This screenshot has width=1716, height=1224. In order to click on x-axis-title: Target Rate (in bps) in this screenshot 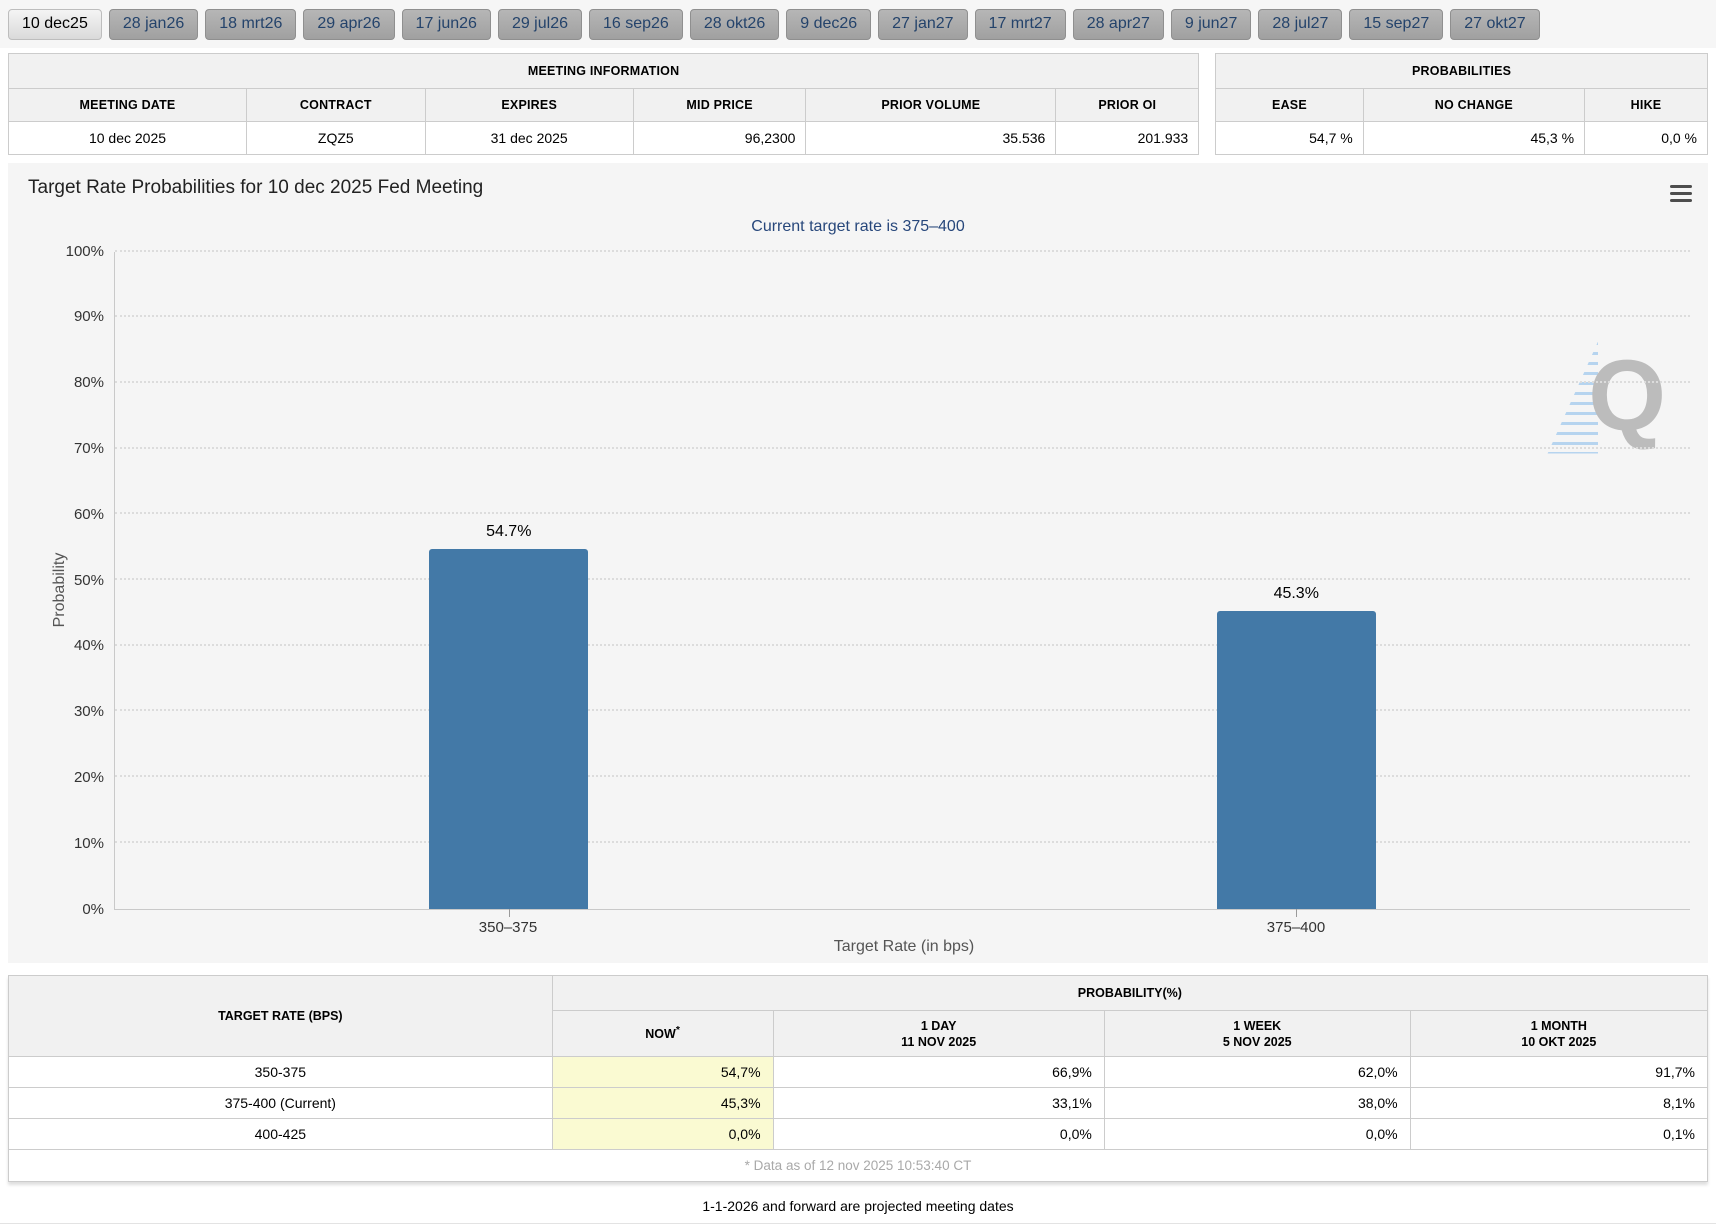, I will do `click(904, 946)`.